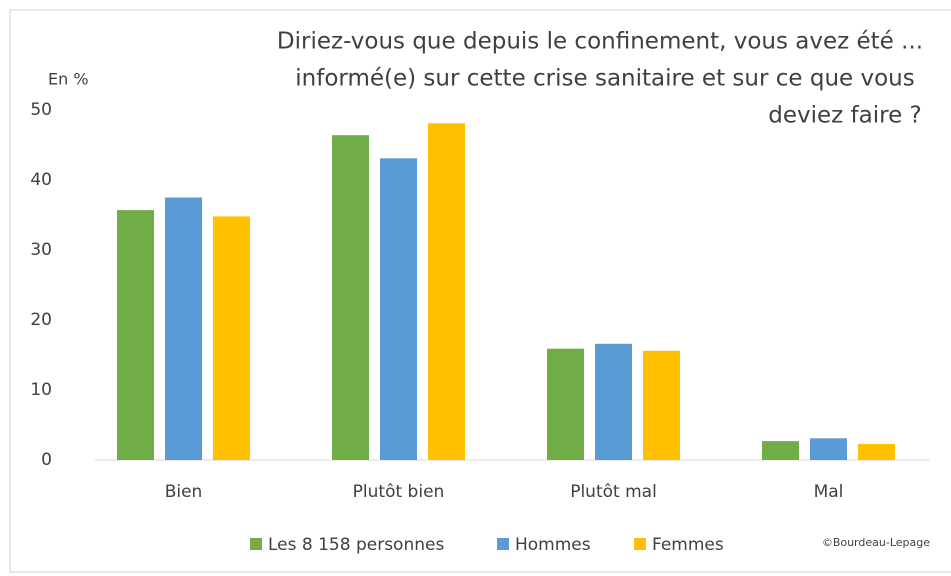 This screenshot has width=951, height=576. Describe the element at coordinates (41, 320) in the screenshot. I see `y-tick-label: 20` at that location.